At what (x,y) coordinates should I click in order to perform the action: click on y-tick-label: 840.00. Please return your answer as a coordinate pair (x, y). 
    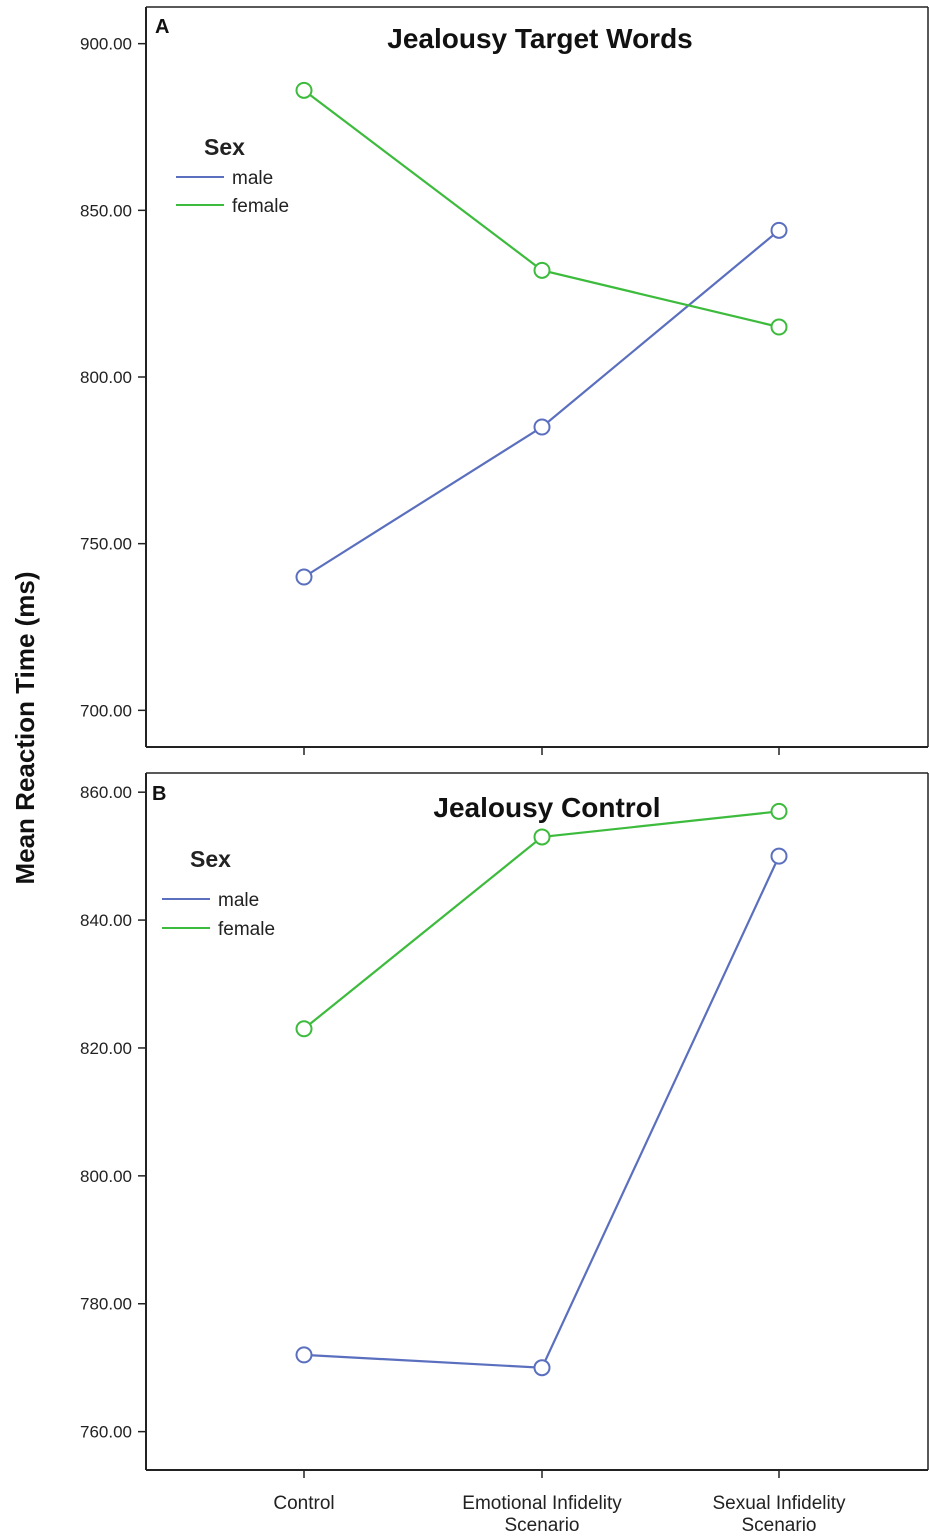
    Looking at the image, I should click on (106, 920).